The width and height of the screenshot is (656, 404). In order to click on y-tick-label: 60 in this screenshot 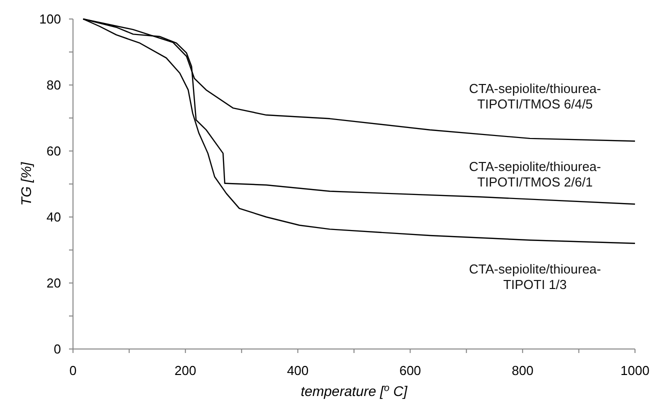, I will do `click(53, 151)`.